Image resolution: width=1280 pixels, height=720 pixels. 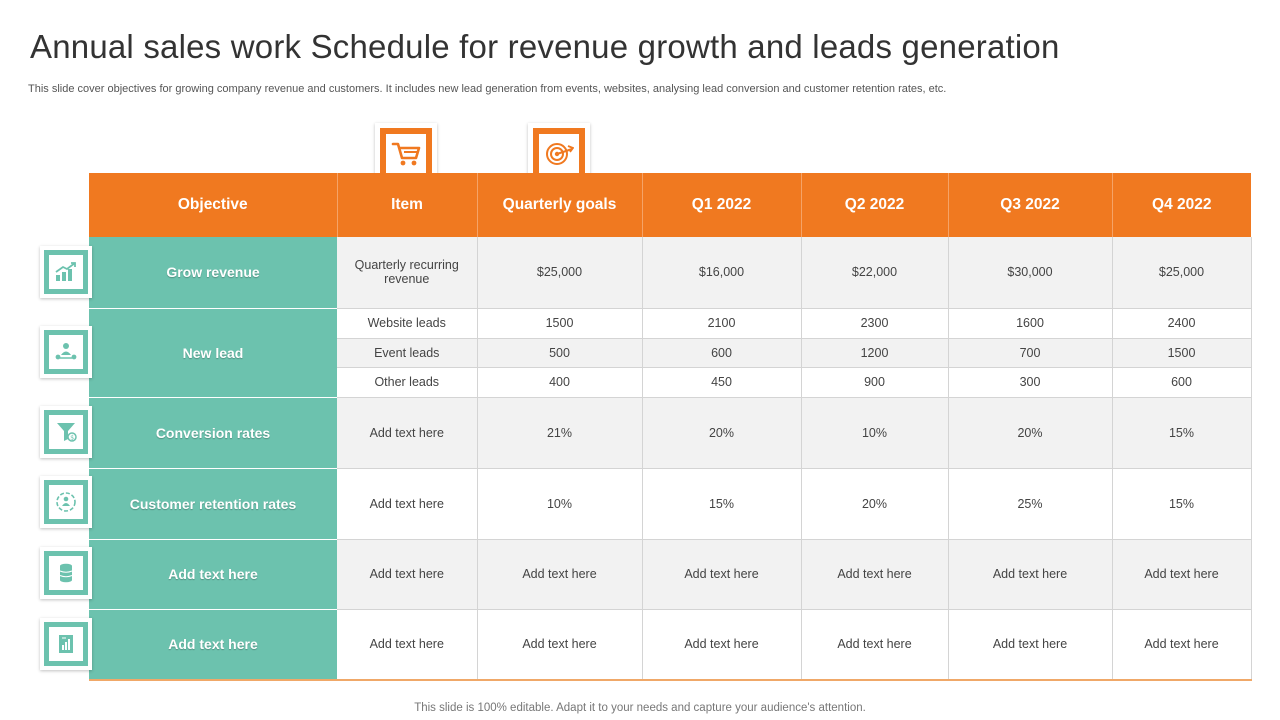 I want to click on table-row: Event leads 500 600 1200 700 1500, so click(x=670, y=353).